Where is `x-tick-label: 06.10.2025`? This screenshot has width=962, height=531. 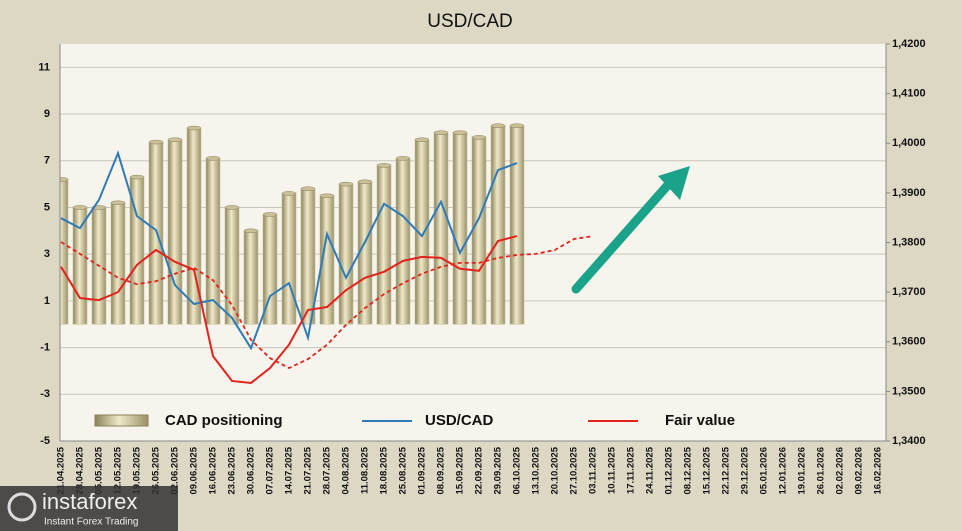
x-tick-label: 06.10.2025 is located at coordinates (517, 470).